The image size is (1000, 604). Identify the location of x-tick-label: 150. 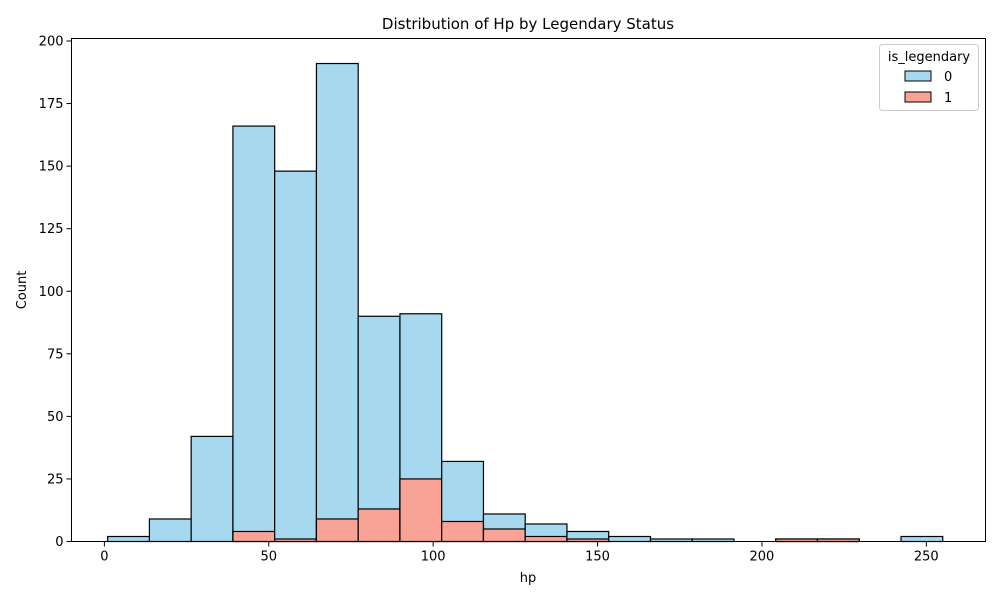
(597, 557).